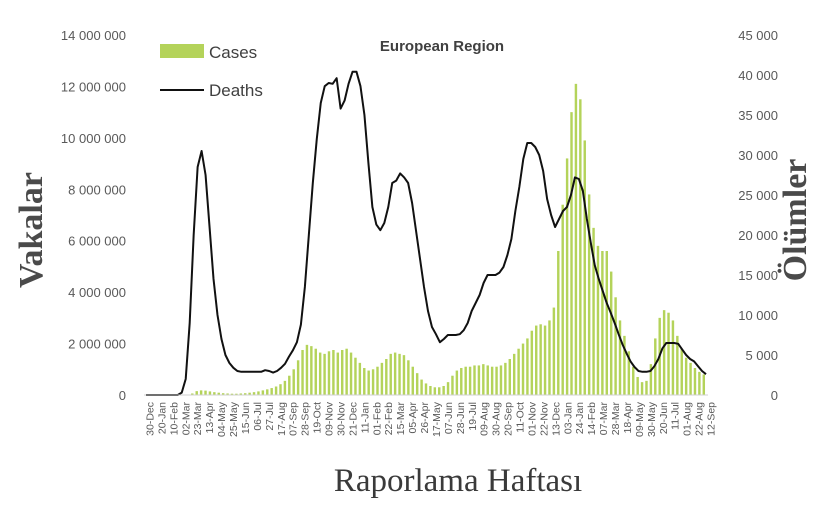 The width and height of the screenshot is (816, 505). What do you see at coordinates (437, 419) in the screenshot?
I see `x-tick-label: 17-May` at bounding box center [437, 419].